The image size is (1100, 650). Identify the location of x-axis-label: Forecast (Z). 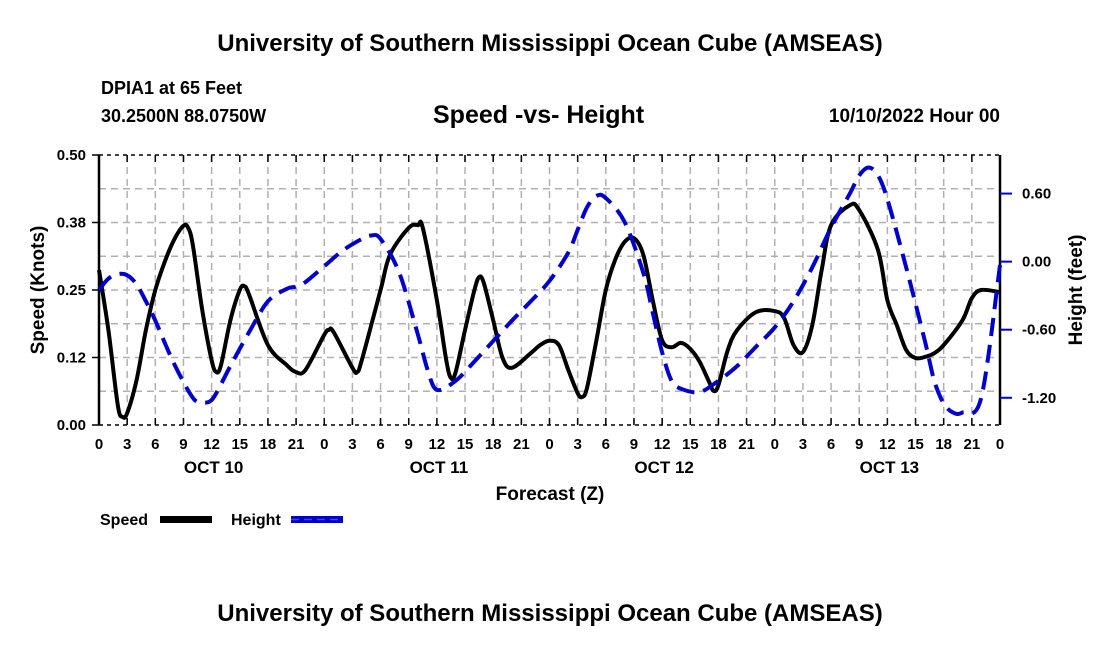
(550, 494).